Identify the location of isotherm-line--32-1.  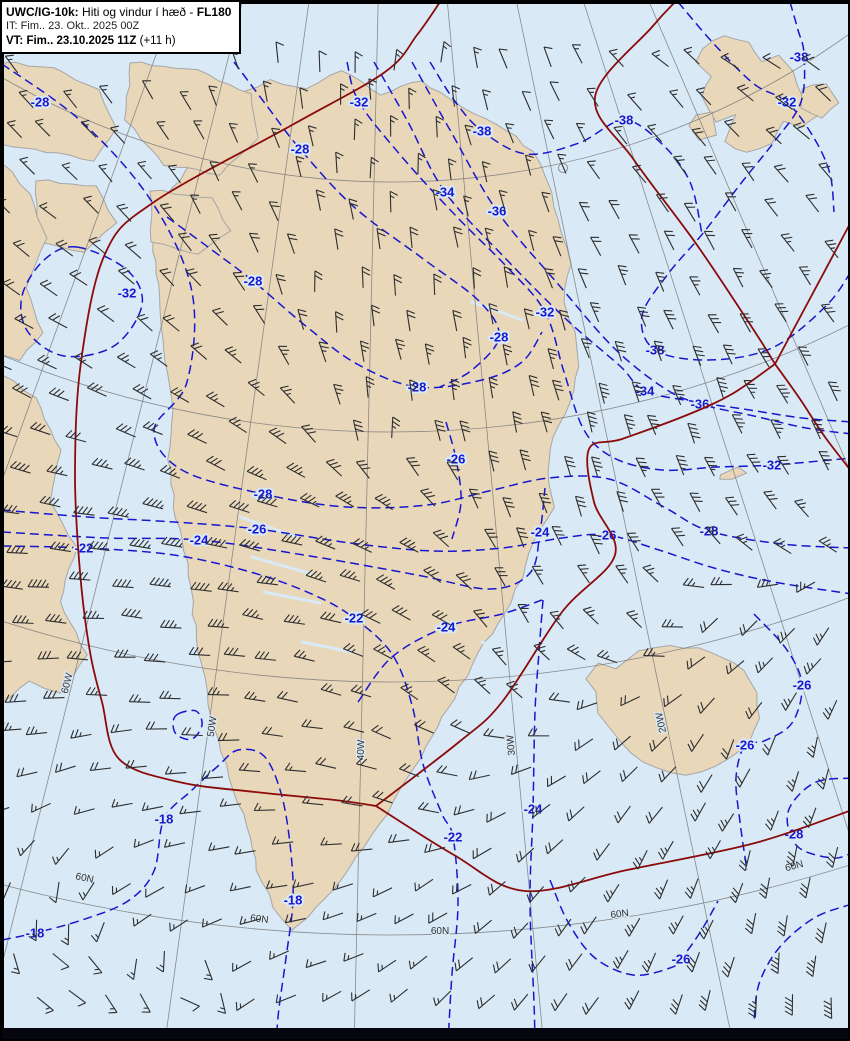
(82, 301).